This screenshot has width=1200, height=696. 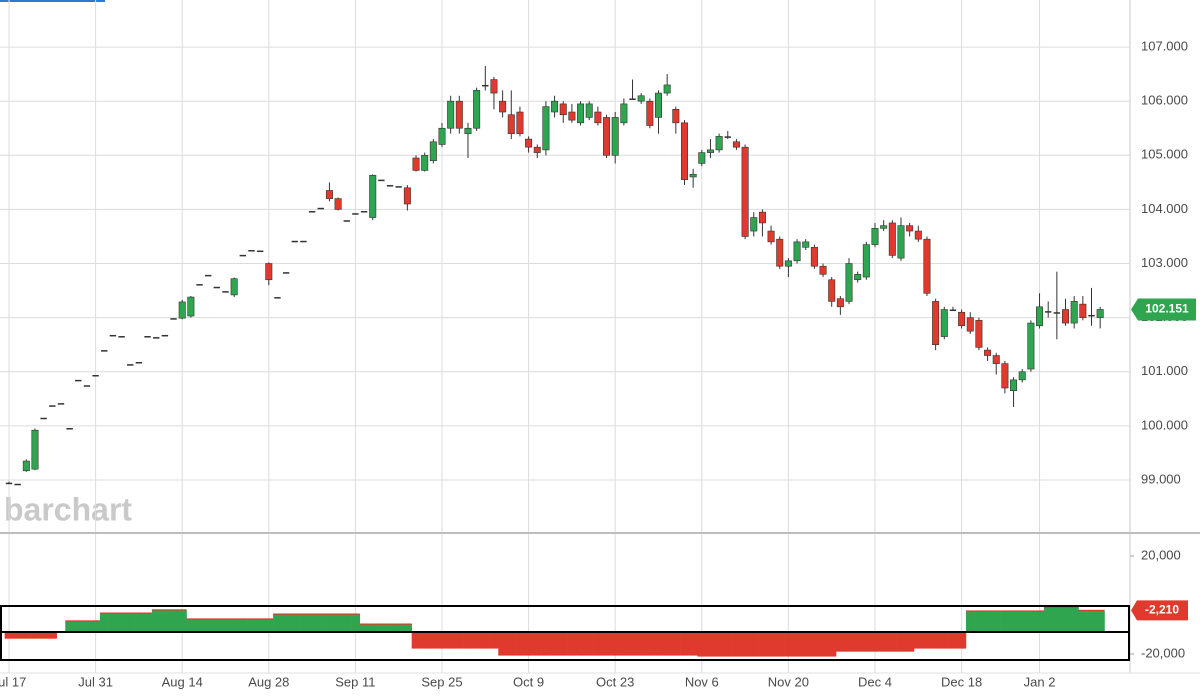 What do you see at coordinates (1159, 610) in the screenshot?
I see `last-value-tag` at bounding box center [1159, 610].